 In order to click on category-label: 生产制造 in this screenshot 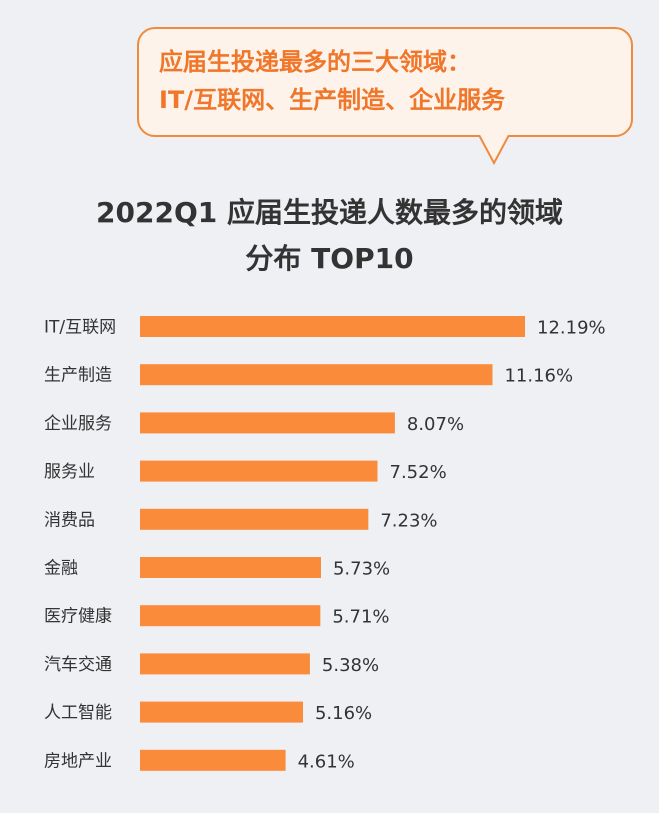, I will do `click(78, 376)`.